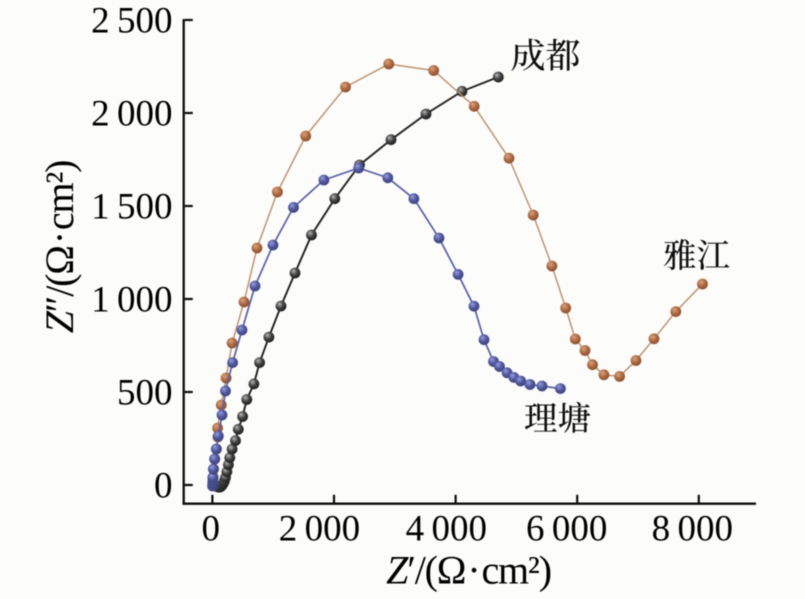  Describe the element at coordinates (145, 393) in the screenshot. I see `svg-text: 500` at that location.